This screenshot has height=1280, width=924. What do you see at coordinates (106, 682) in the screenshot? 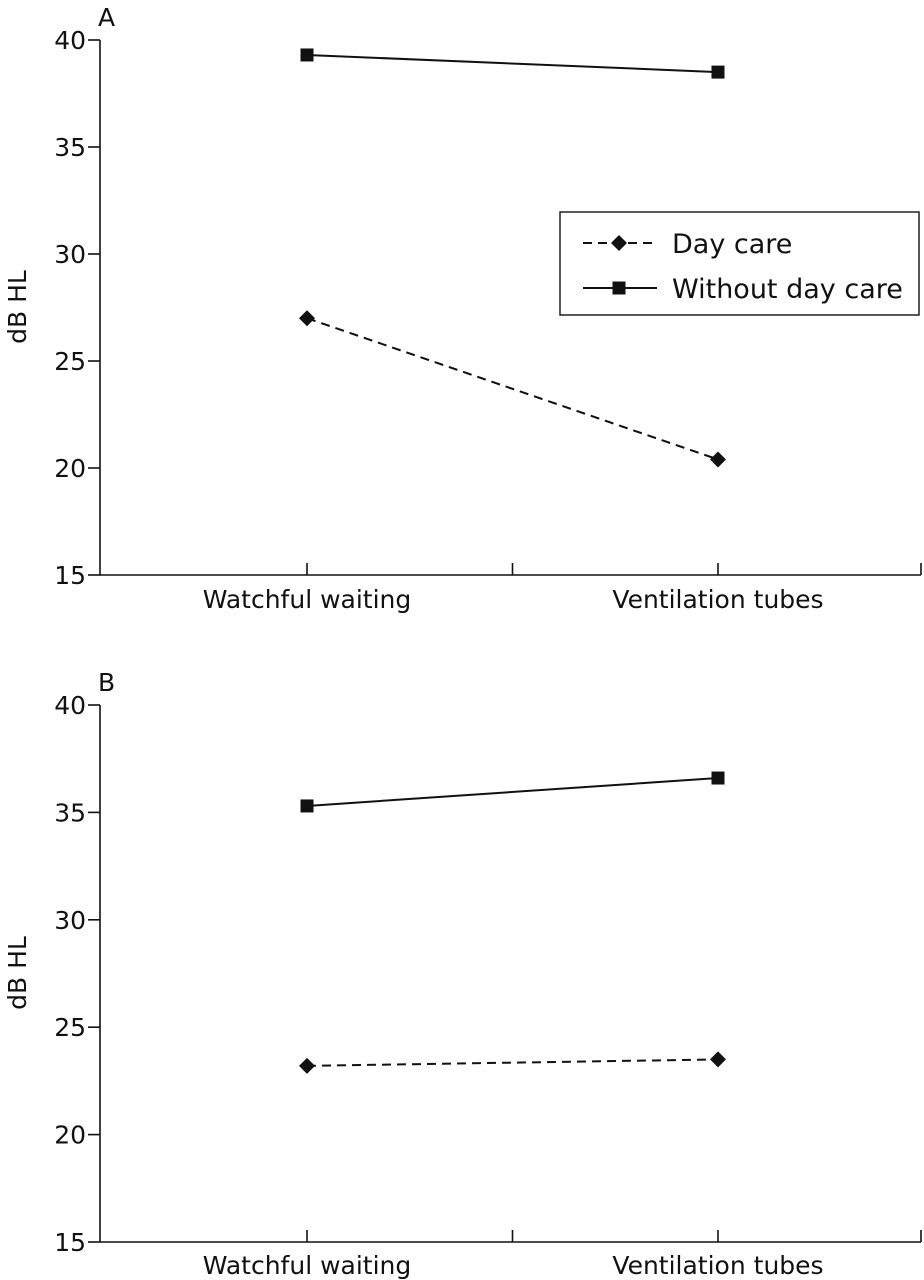
I see `panel-letter: B` at bounding box center [106, 682].